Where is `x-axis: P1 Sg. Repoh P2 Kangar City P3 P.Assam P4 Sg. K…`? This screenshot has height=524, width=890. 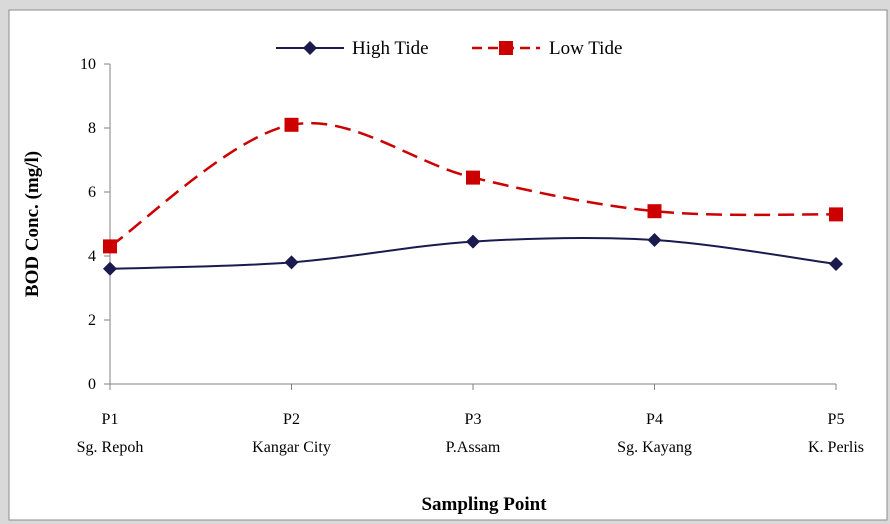
x-axis: P1 Sg. Repoh P2 Kangar City P3 P.Assam P4 Sg. K… is located at coordinates (470, 419).